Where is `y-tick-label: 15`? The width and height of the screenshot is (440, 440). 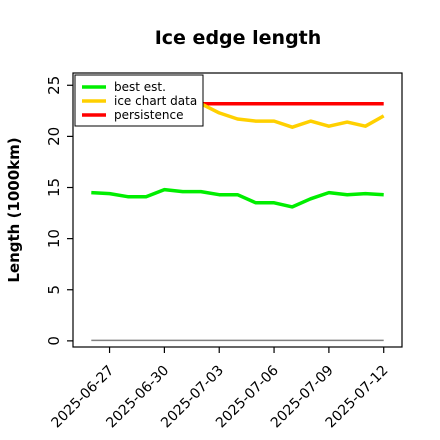 y-tick-label: 15 is located at coordinates (54, 187).